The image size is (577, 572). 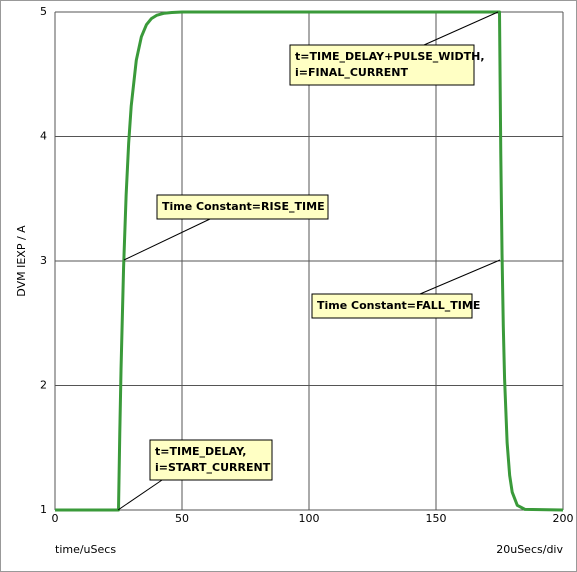 What do you see at coordinates (55, 518) in the screenshot?
I see `x-tick-label: 0` at bounding box center [55, 518].